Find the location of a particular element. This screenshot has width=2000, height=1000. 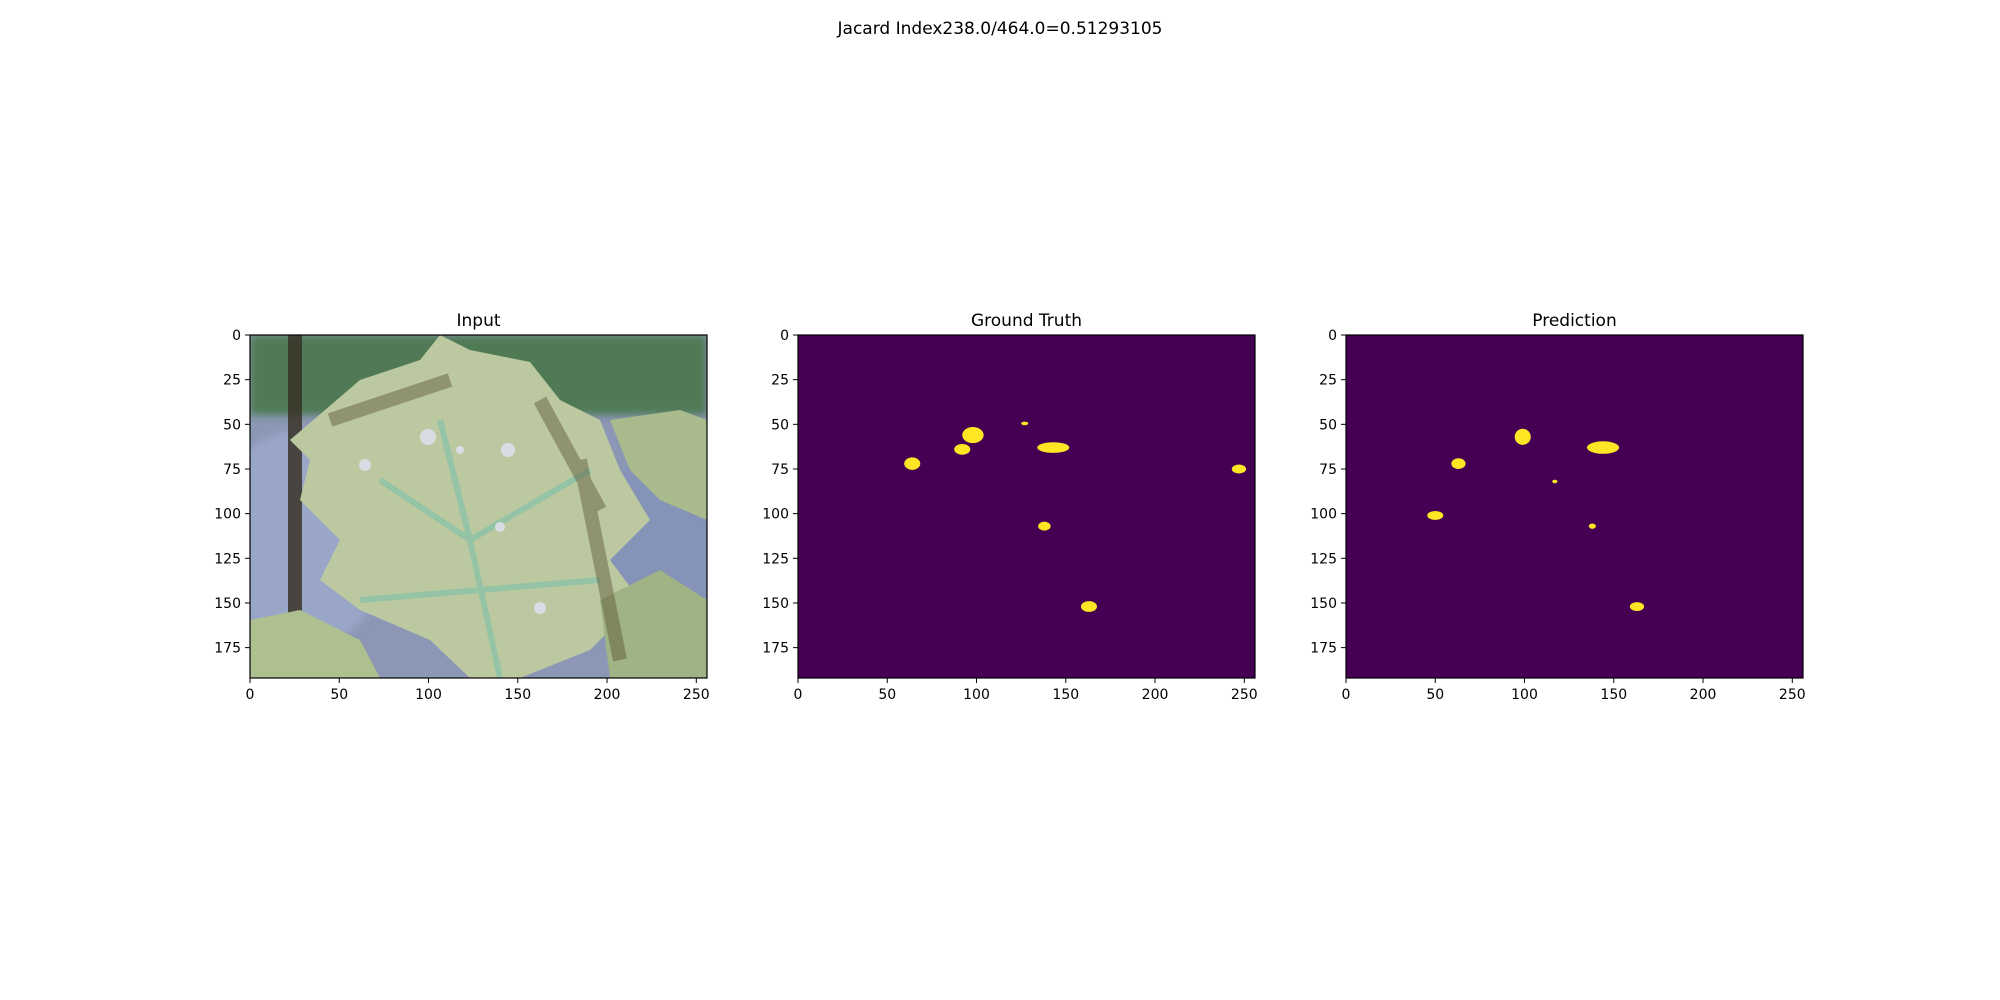

figure-suptitle: Jacard Index238.0/464.0=0.51293105 is located at coordinates (1000, 29).